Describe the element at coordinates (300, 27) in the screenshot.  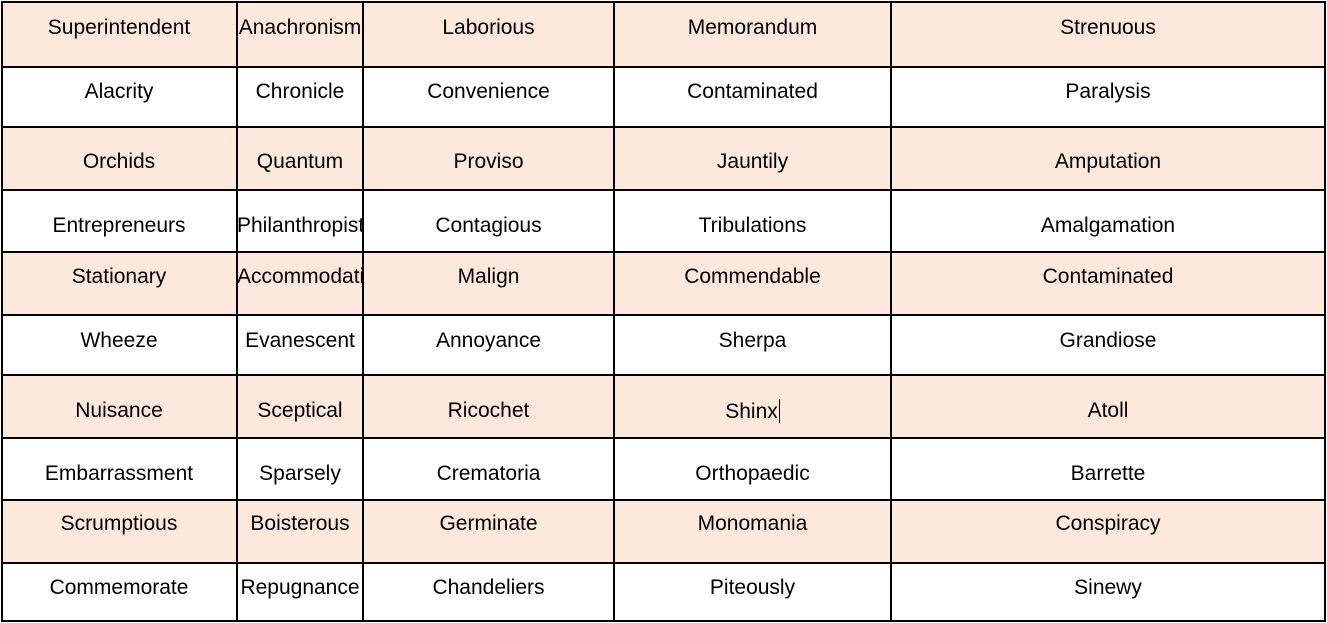
I see `table-cell: Anachronism` at that location.